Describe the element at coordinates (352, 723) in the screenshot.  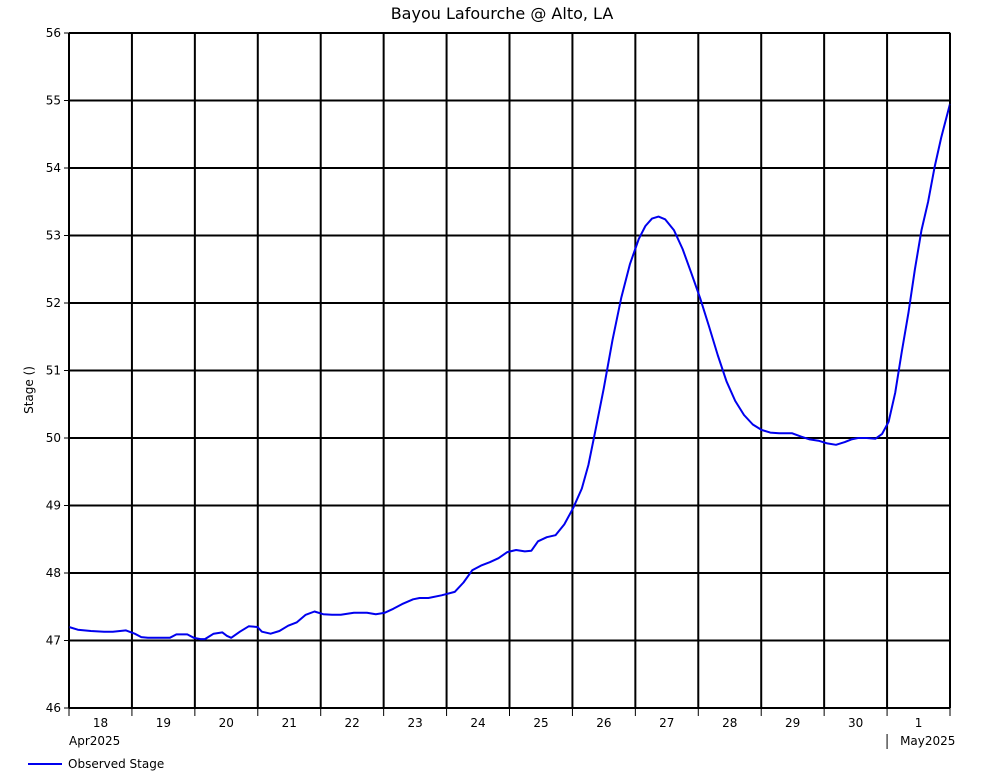
I see `x-tick-label: 22` at that location.